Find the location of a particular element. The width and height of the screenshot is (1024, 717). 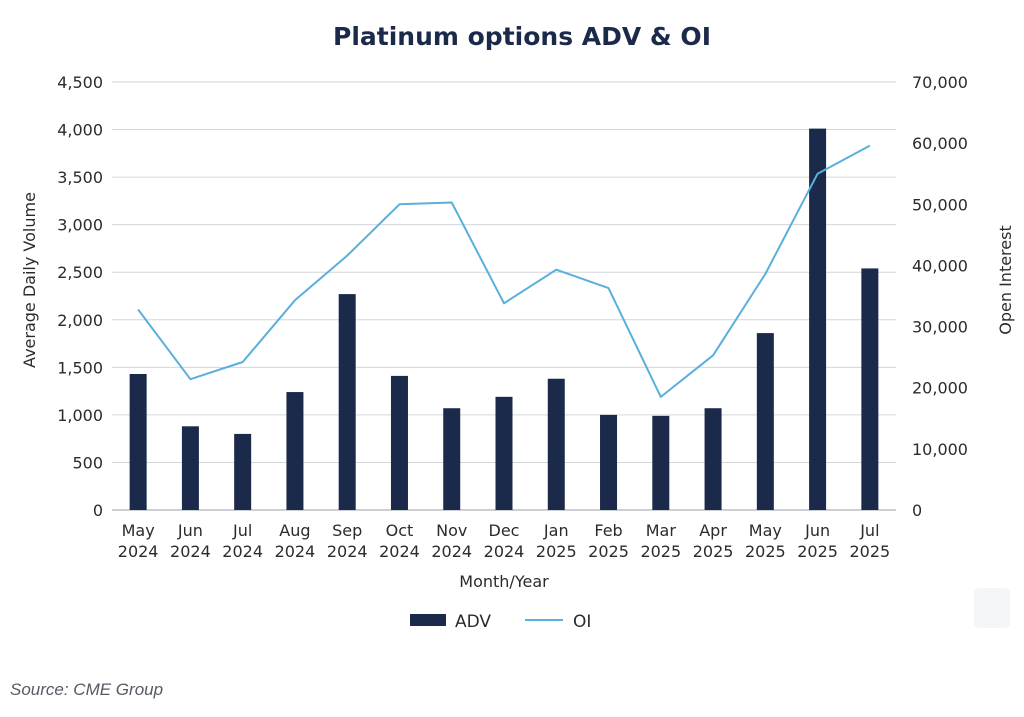

x-tick-label-month: Oct is located at coordinates (400, 530).